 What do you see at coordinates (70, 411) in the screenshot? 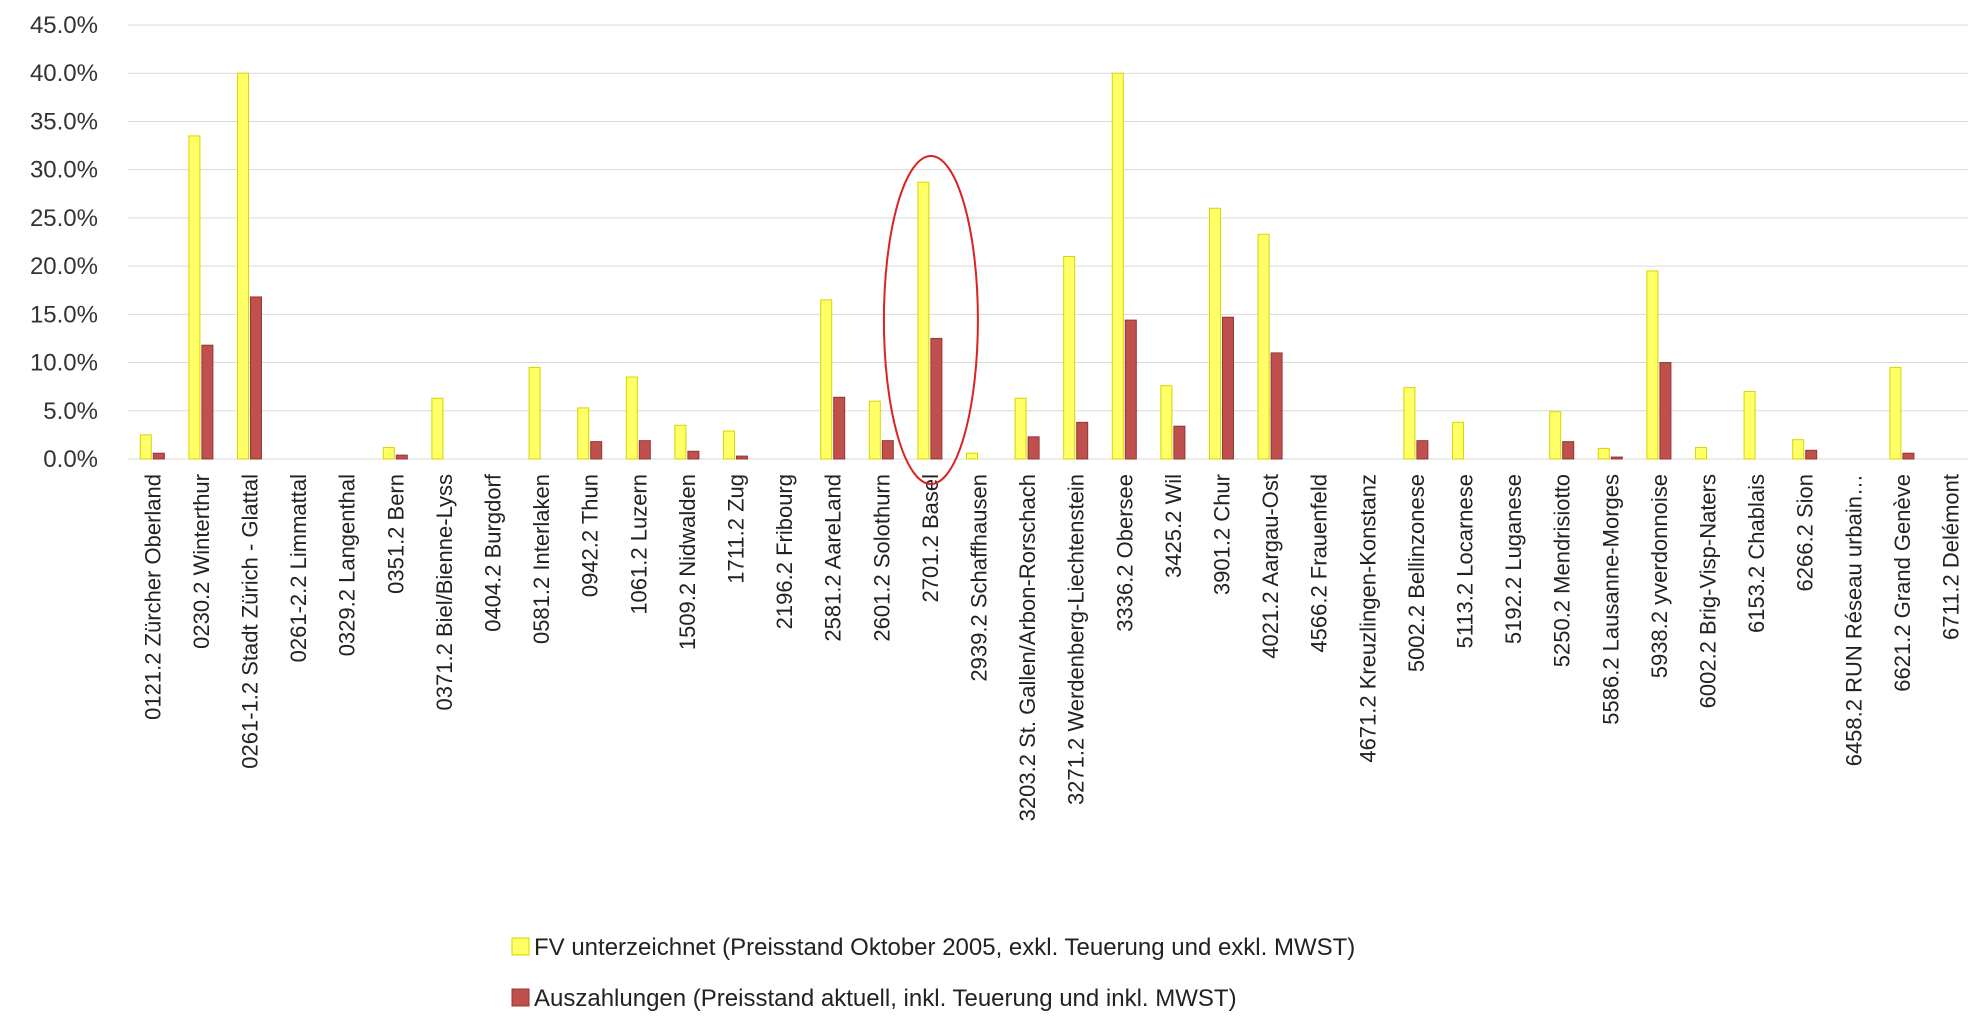
I see `y-tick-label: 5.0%` at bounding box center [70, 411].